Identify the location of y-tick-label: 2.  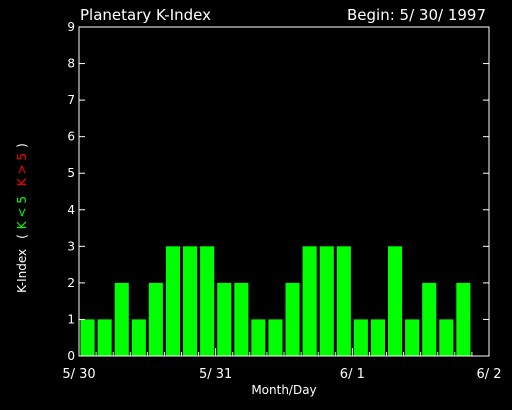
(71, 283).